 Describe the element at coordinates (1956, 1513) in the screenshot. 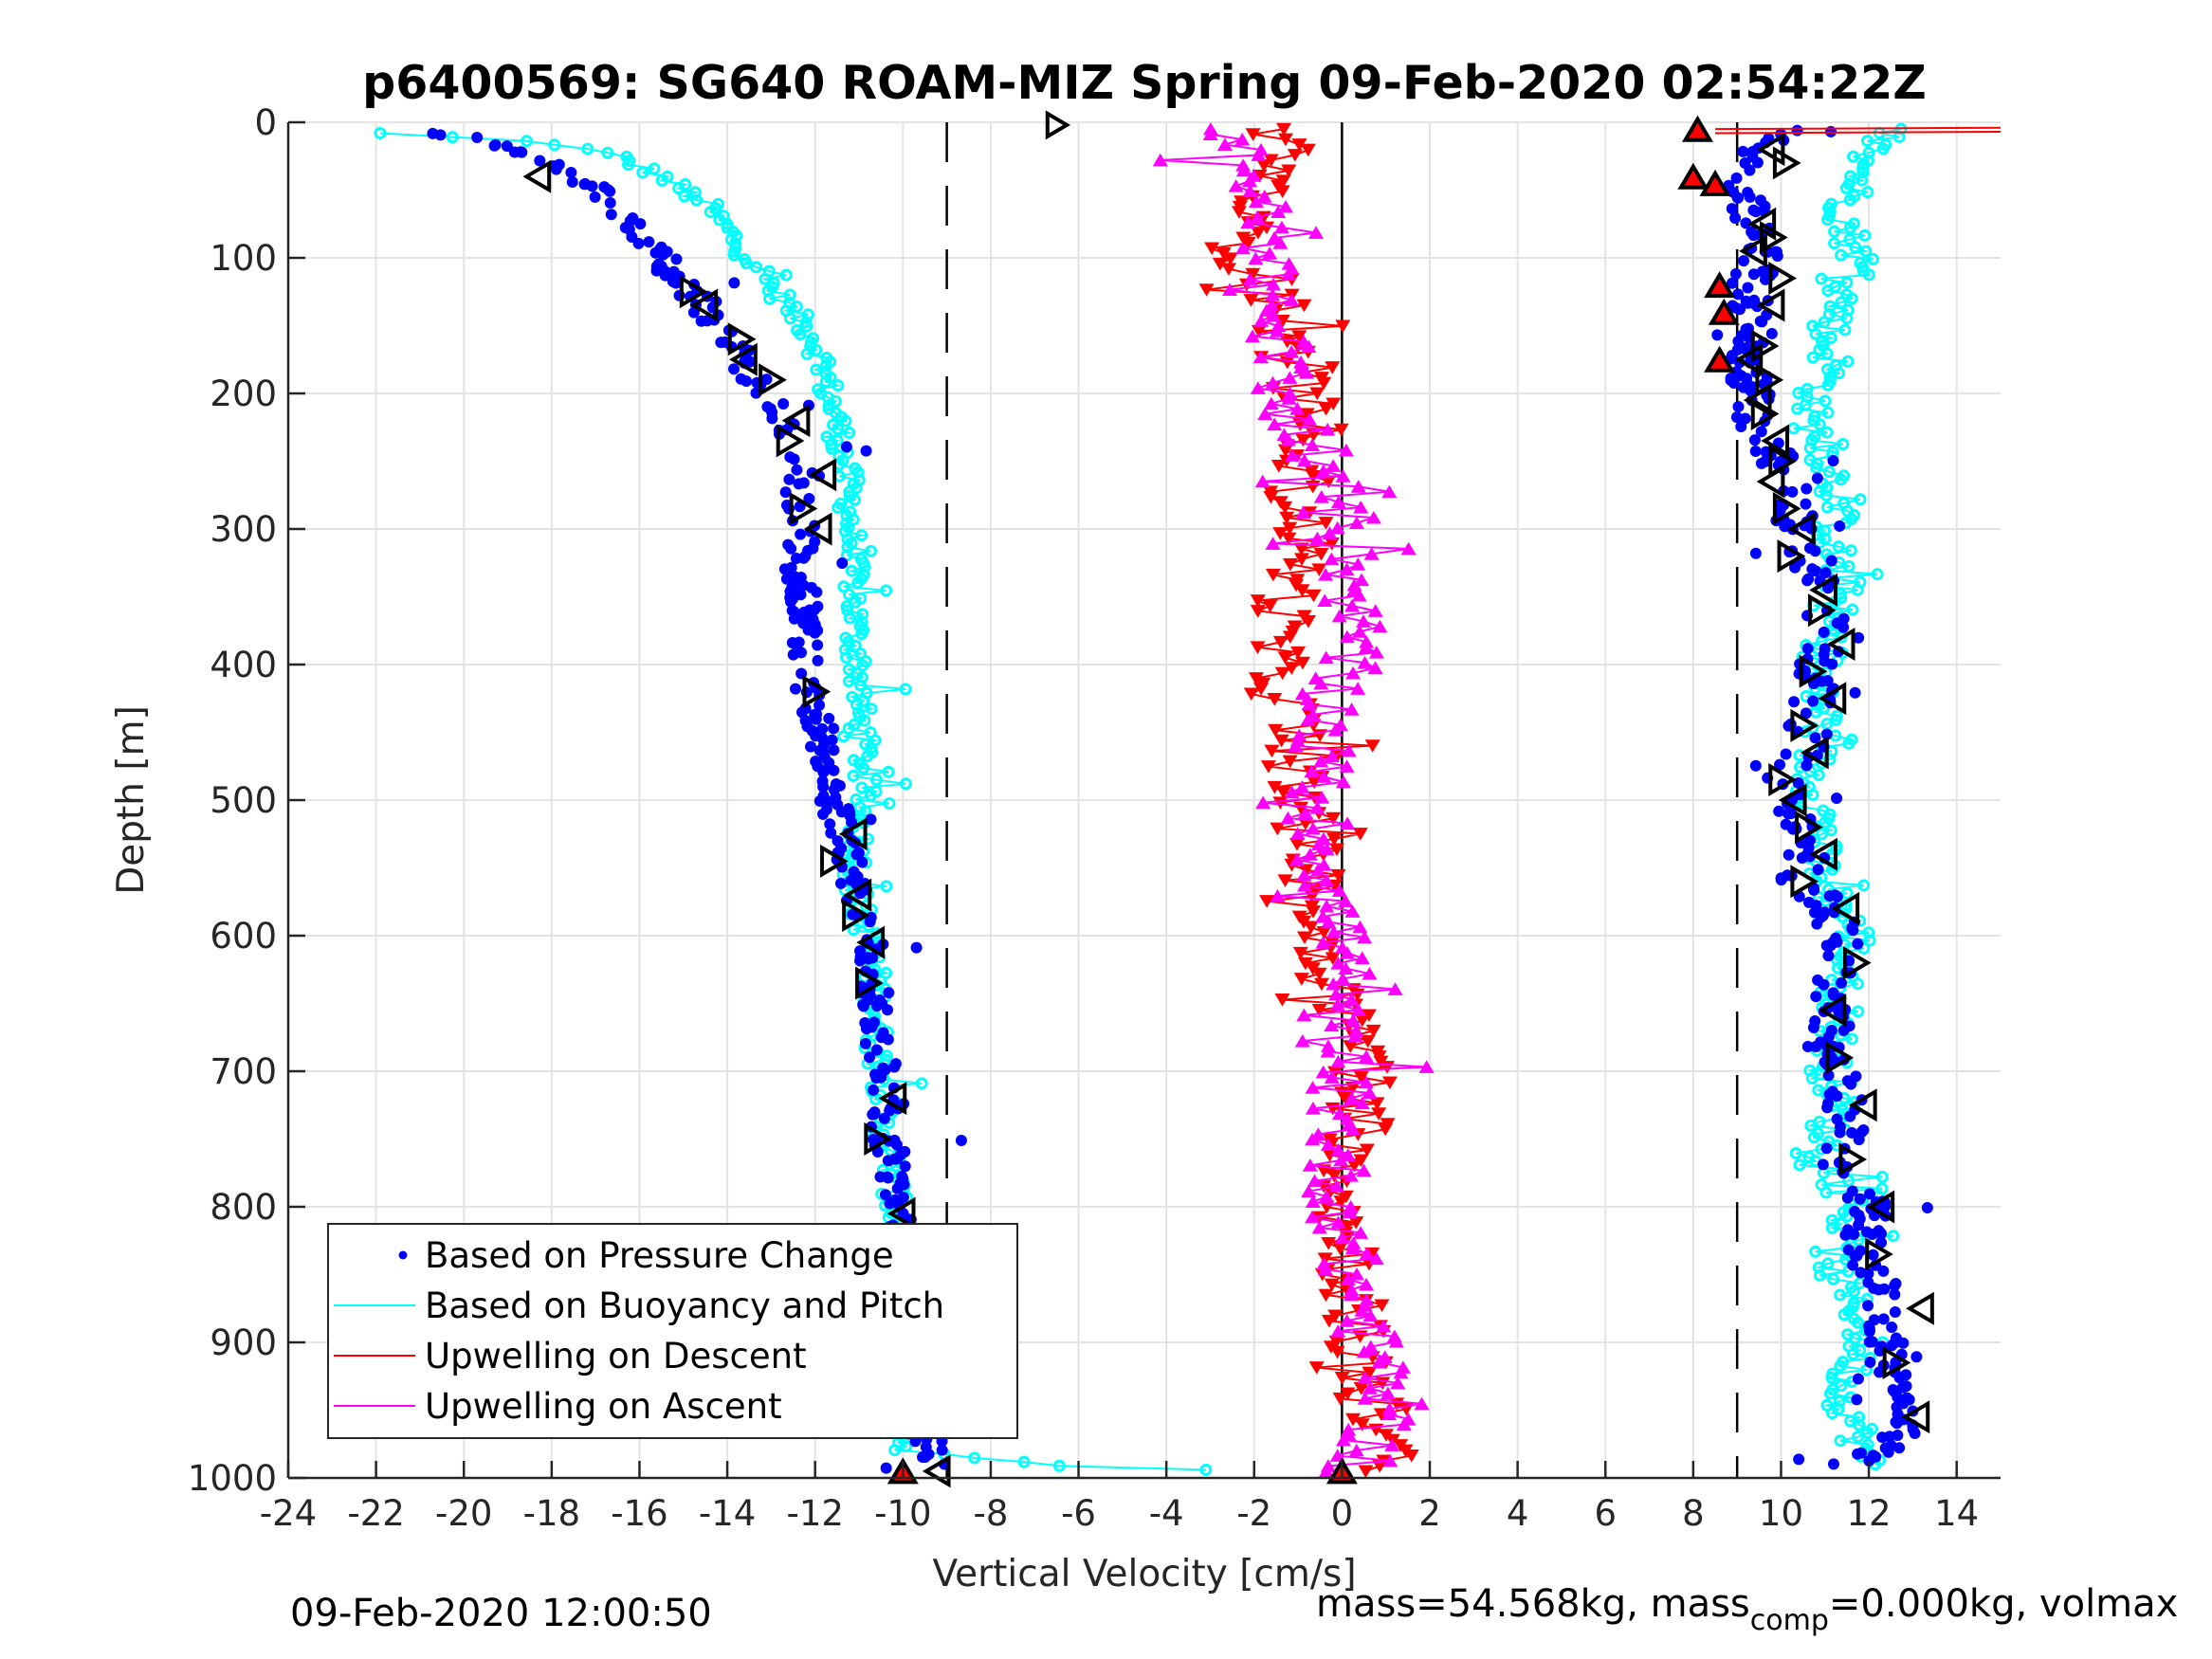

I see `x-tick-label: 14` at that location.